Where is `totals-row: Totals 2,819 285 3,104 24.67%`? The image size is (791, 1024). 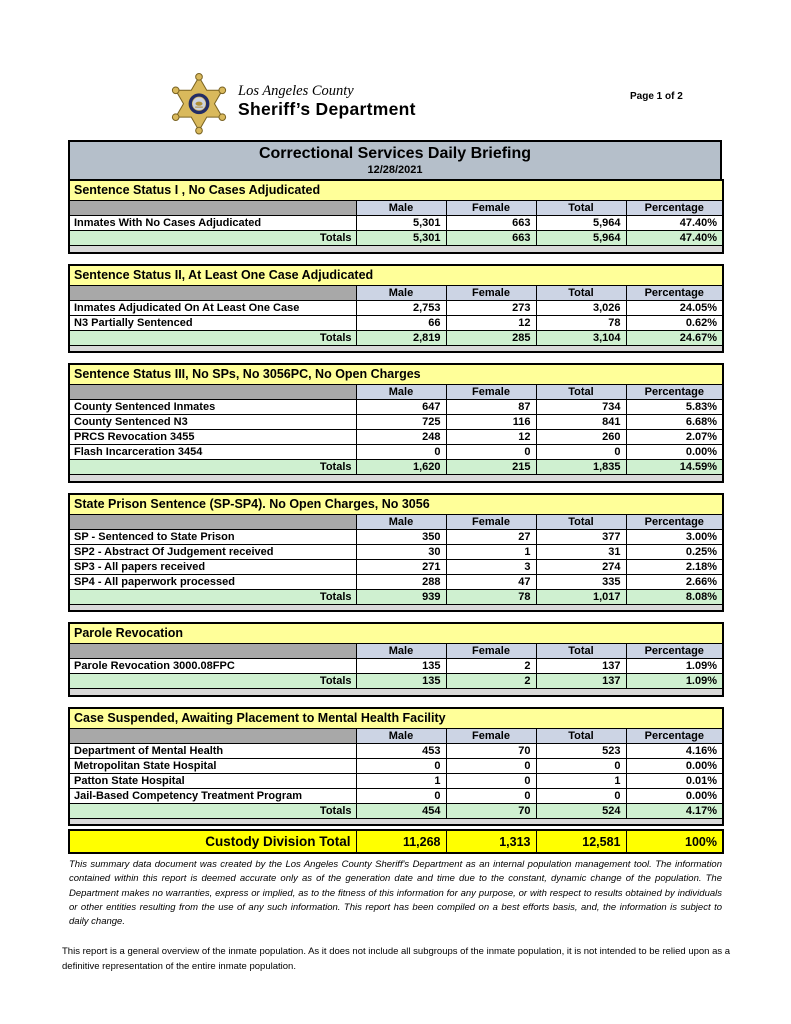 totals-row: Totals 2,819 285 3,104 24.67% is located at coordinates (396, 337).